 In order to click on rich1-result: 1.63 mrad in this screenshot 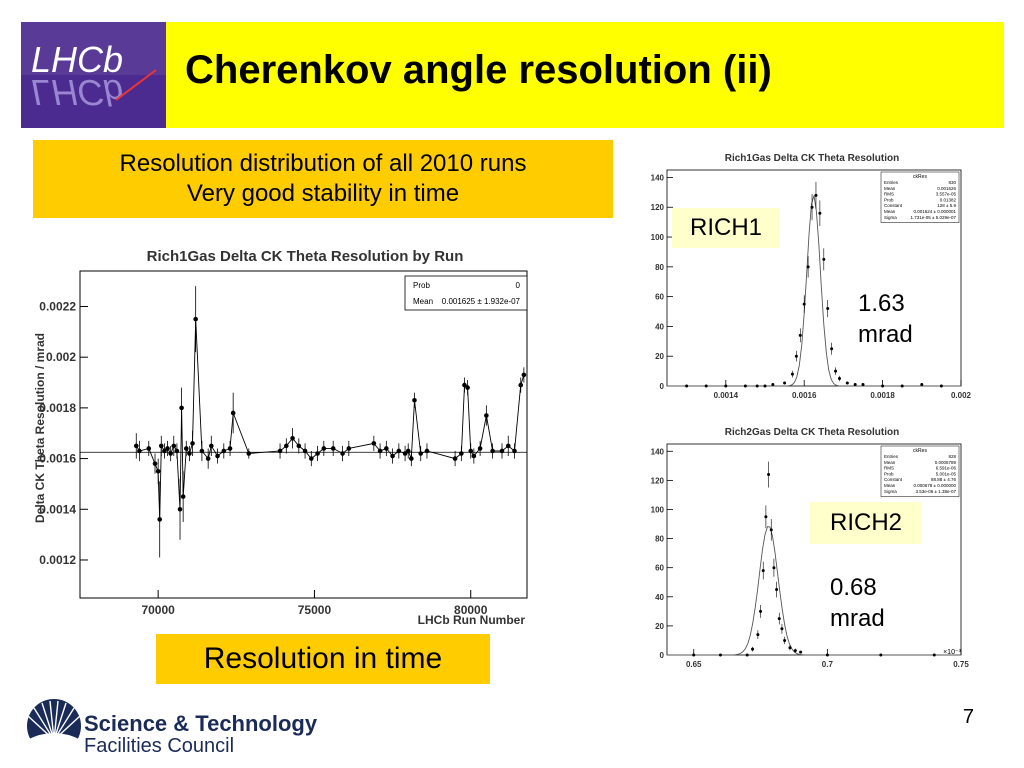, I will do `click(885, 319)`.